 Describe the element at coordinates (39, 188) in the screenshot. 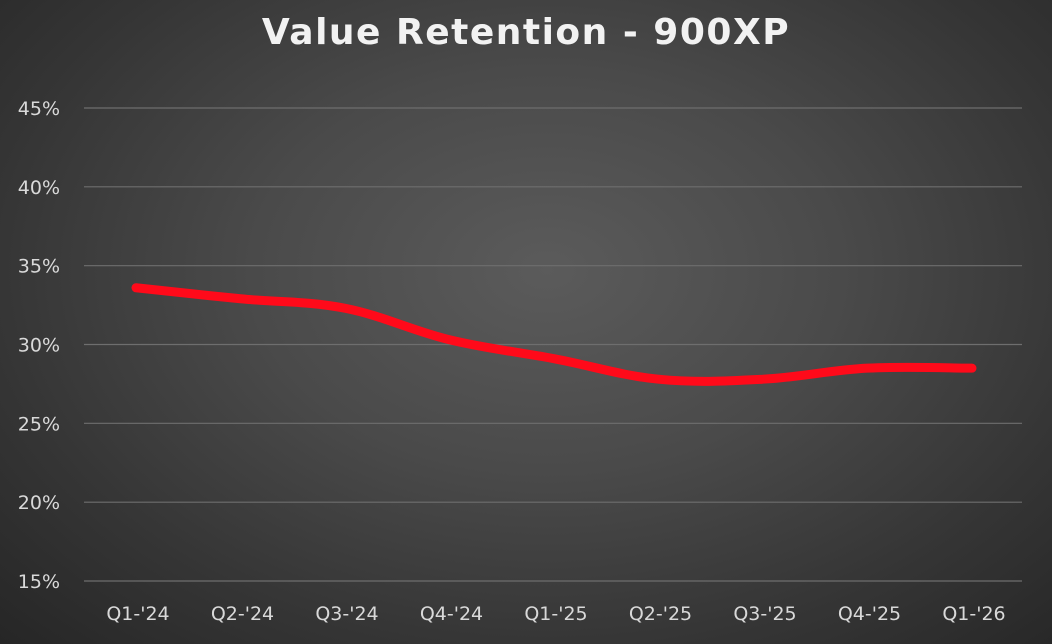

I see `y-tick-label: 40%` at that location.